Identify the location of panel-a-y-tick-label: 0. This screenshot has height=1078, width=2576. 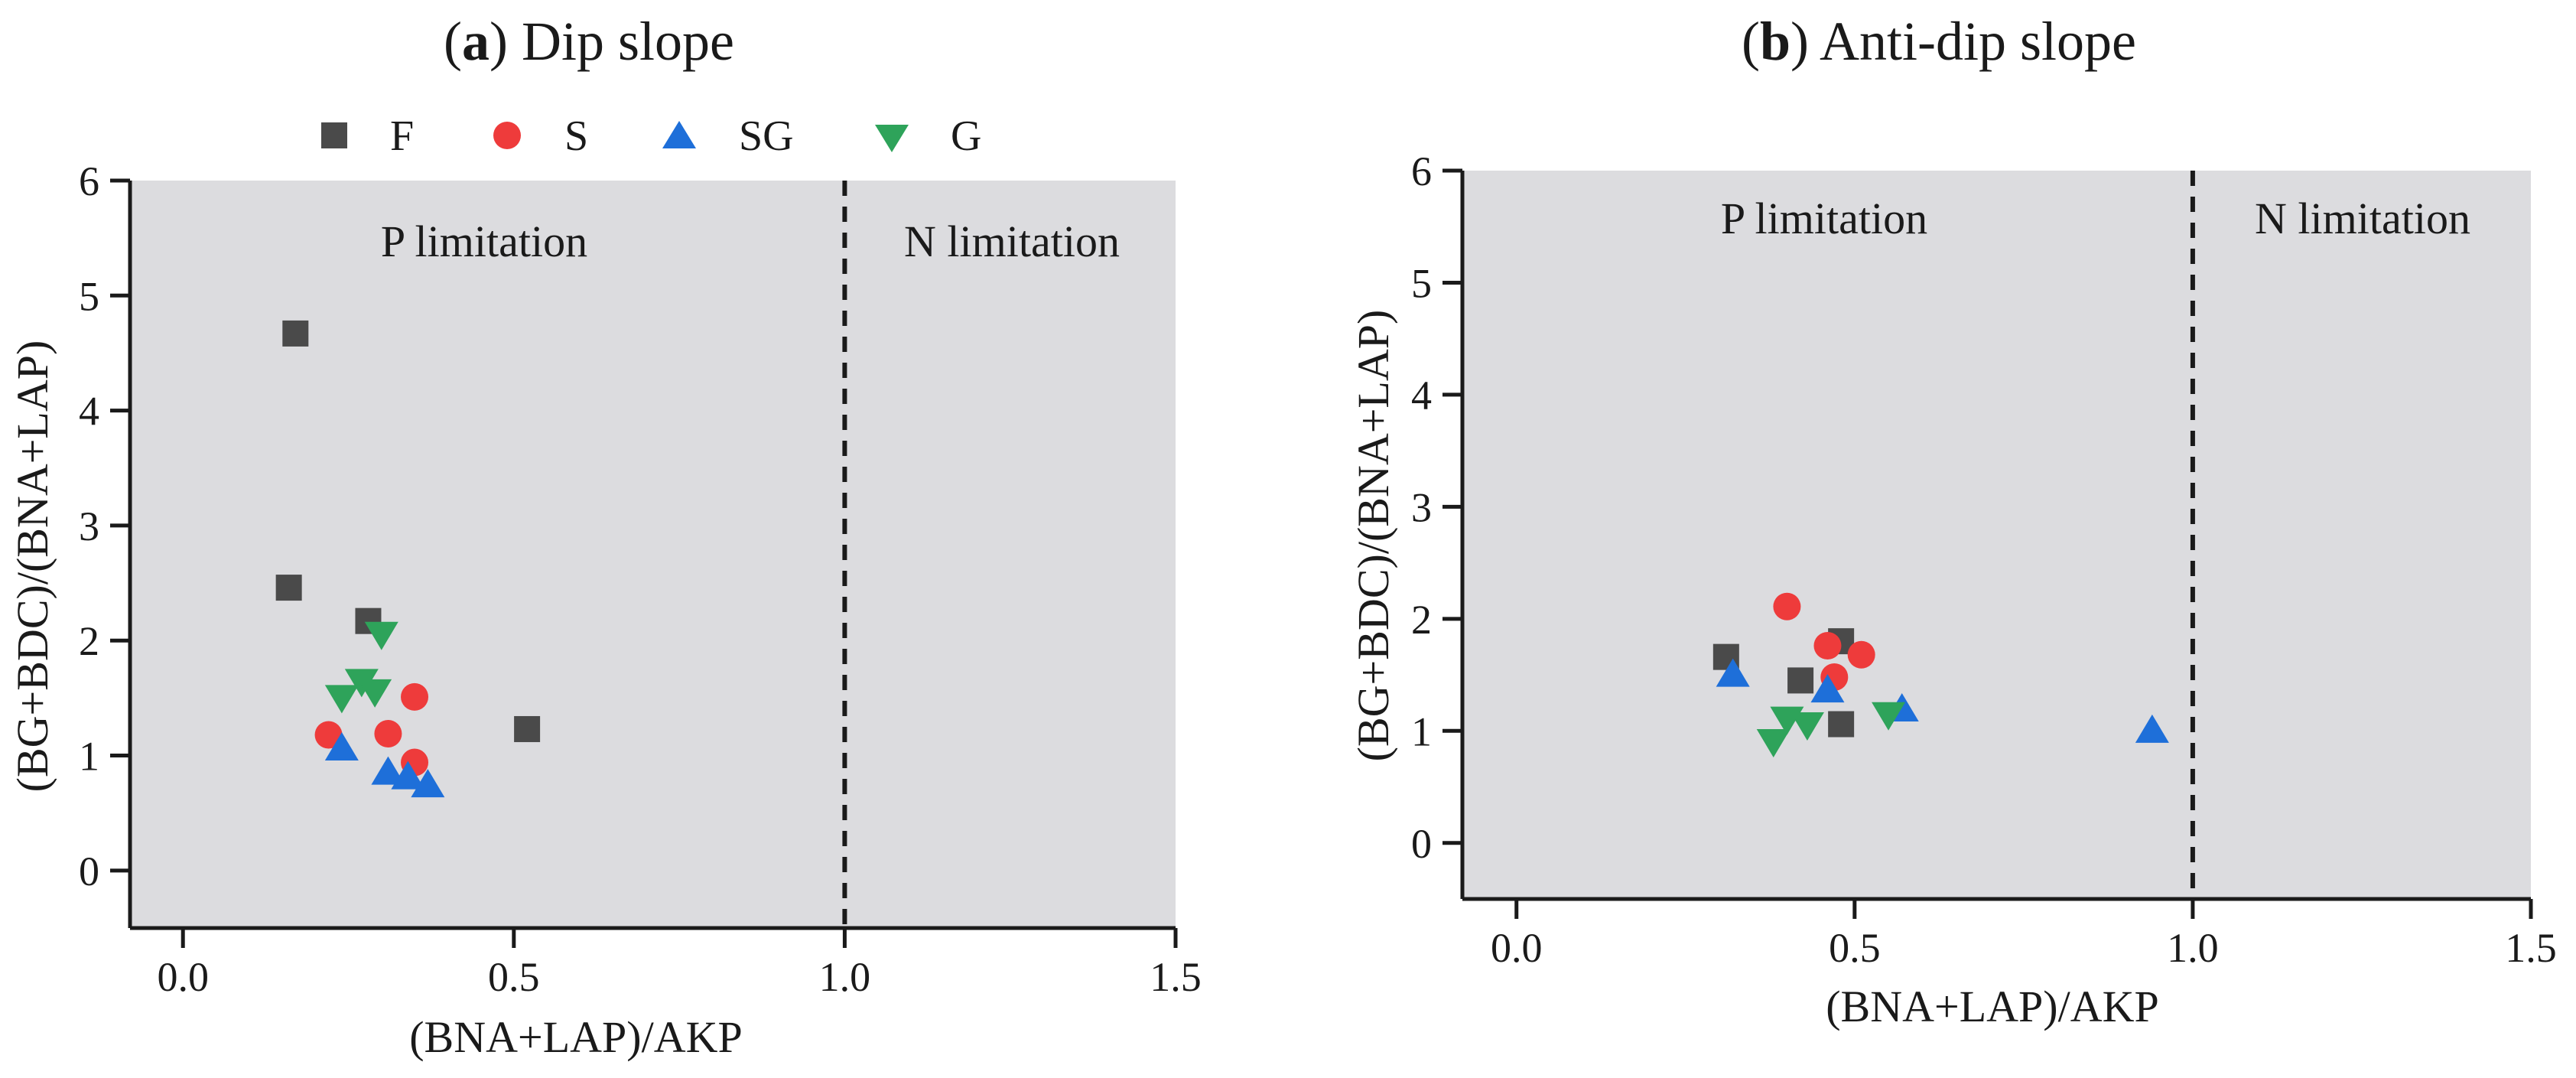
(89, 871).